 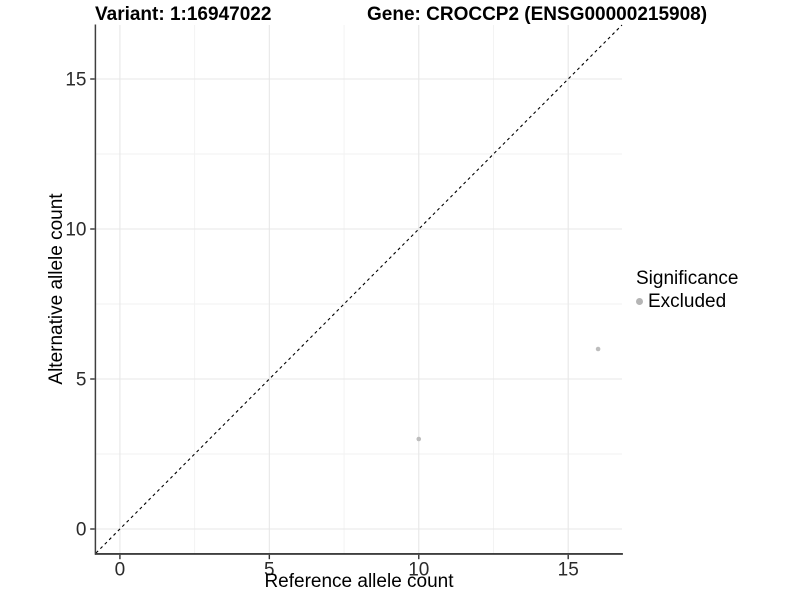 What do you see at coordinates (568, 570) in the screenshot?
I see `x-tick-label: 15` at bounding box center [568, 570].